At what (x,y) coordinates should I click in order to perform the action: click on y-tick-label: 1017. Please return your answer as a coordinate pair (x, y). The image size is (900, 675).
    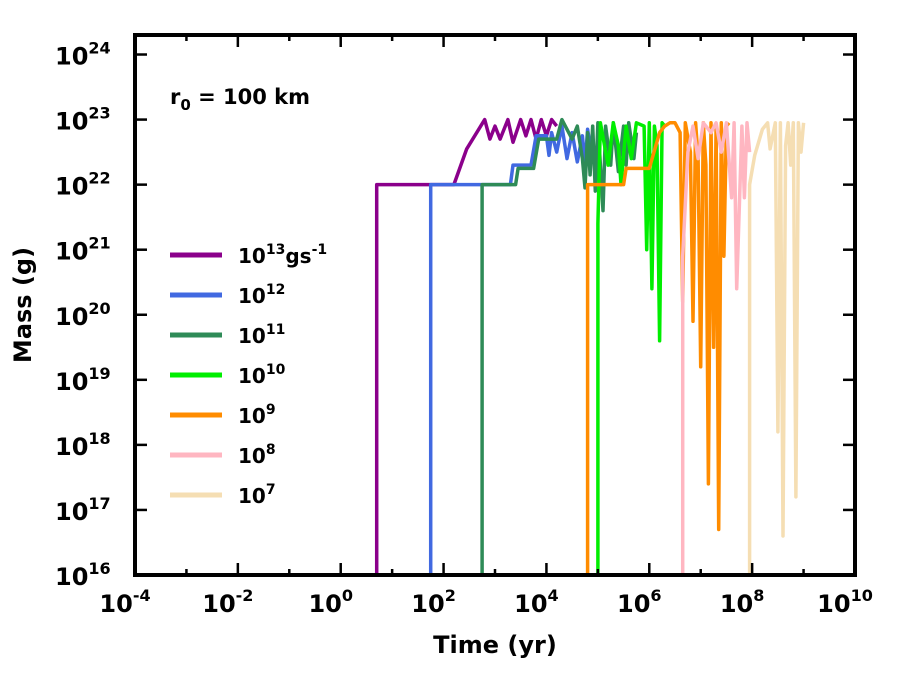
    Looking at the image, I should click on (83, 510).